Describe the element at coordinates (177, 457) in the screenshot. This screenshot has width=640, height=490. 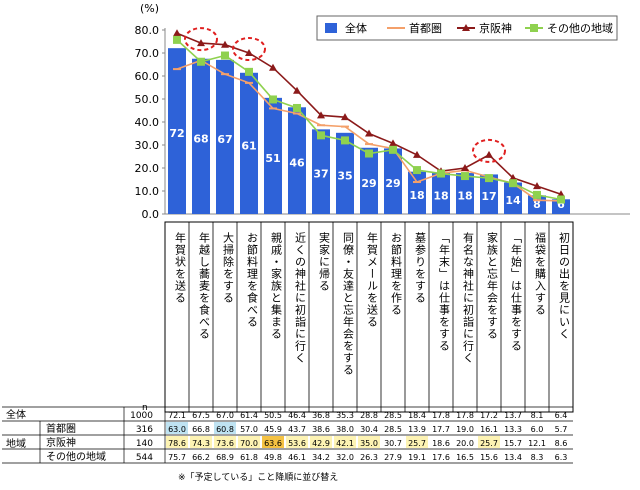
I see `table-cell: 75.7` at that location.